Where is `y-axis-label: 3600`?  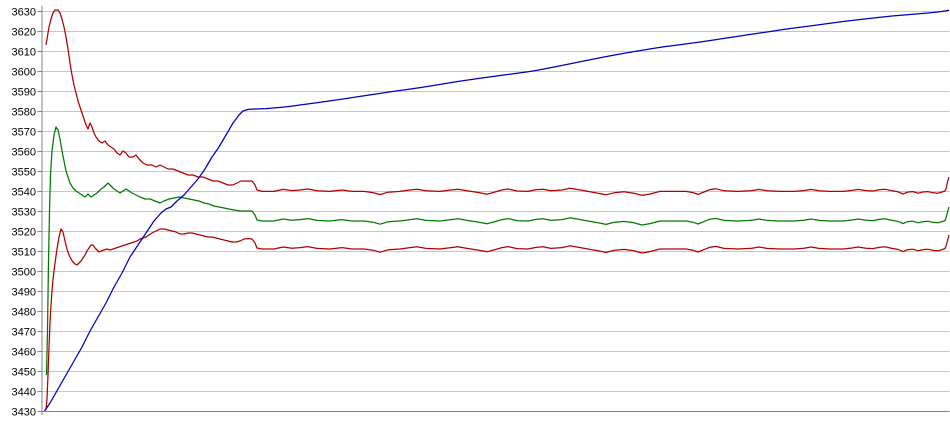
y-axis-label: 3600 is located at coordinates (24, 73).